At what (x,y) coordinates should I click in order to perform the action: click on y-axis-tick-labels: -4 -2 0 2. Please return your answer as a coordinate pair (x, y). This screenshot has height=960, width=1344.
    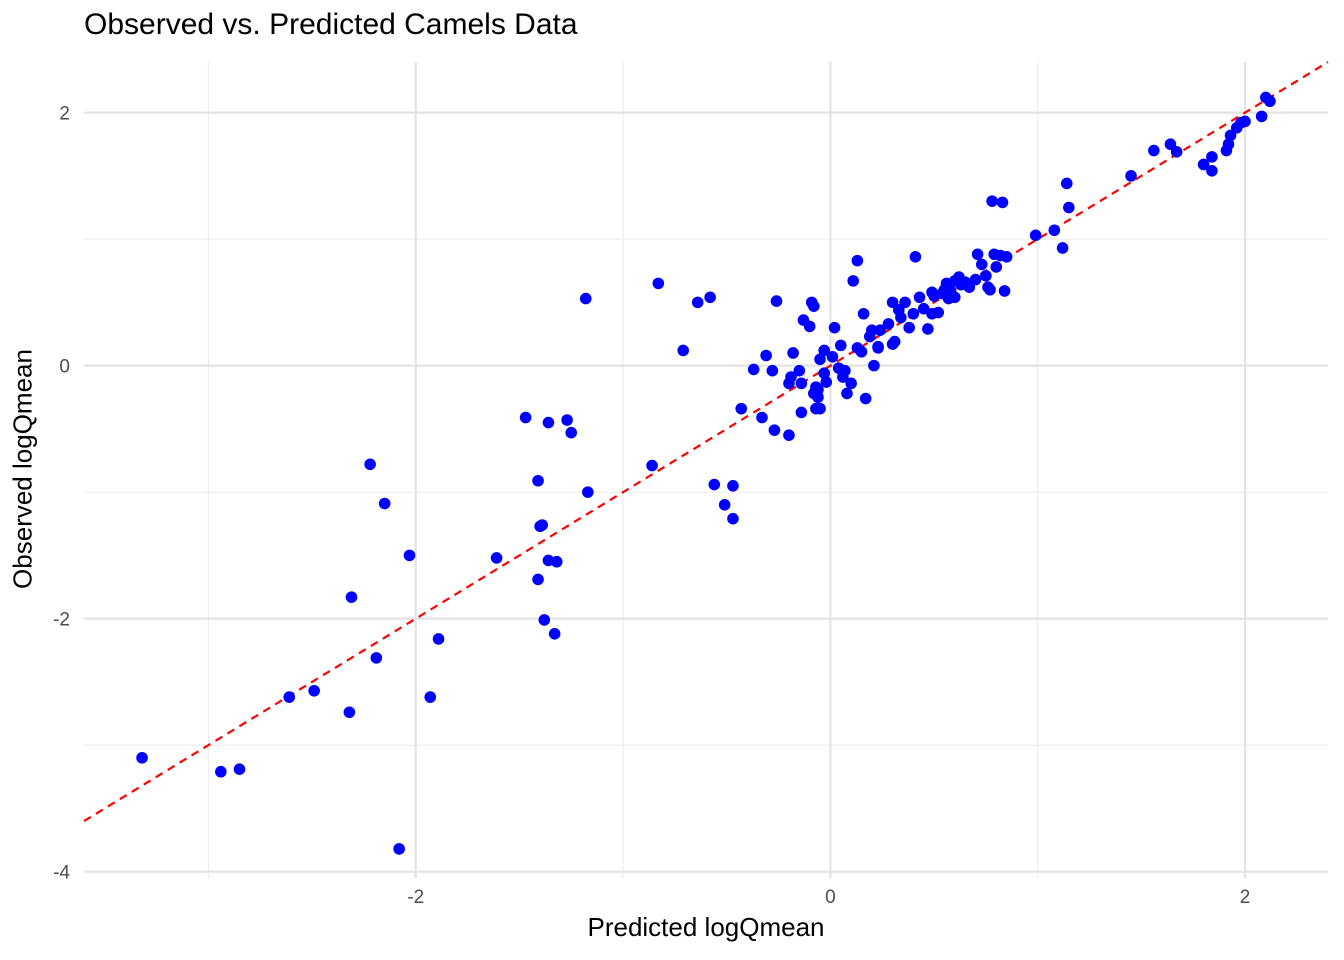
    Looking at the image, I should click on (61, 494).